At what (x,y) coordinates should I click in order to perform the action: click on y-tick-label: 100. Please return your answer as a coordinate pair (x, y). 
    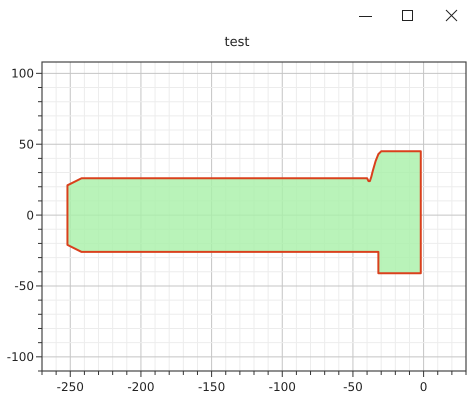
    Looking at the image, I should click on (22, 73).